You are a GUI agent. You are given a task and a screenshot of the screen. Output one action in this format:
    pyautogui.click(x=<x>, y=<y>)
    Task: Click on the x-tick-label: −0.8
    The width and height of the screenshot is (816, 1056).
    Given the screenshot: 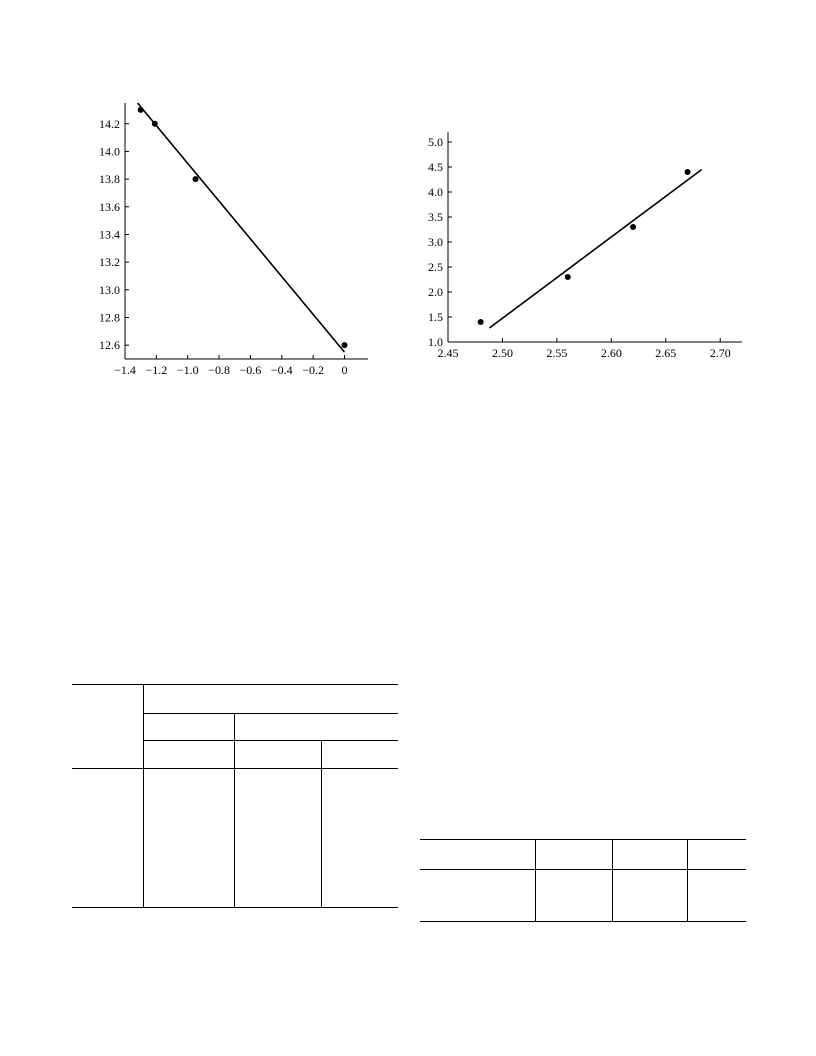 What is the action you would take?
    pyautogui.click(x=219, y=370)
    